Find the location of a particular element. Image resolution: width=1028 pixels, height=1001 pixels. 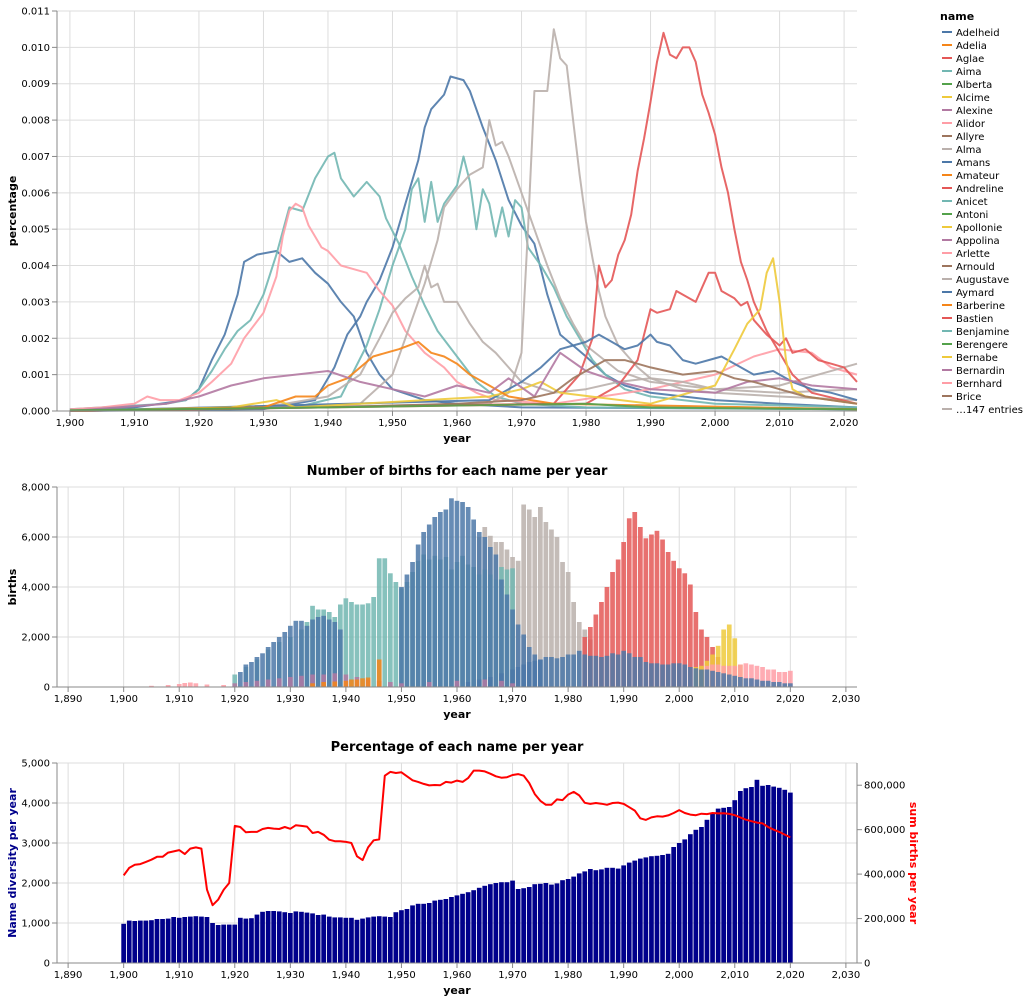

births-chart-title: Number of births for each name per year is located at coordinates (457, 471).